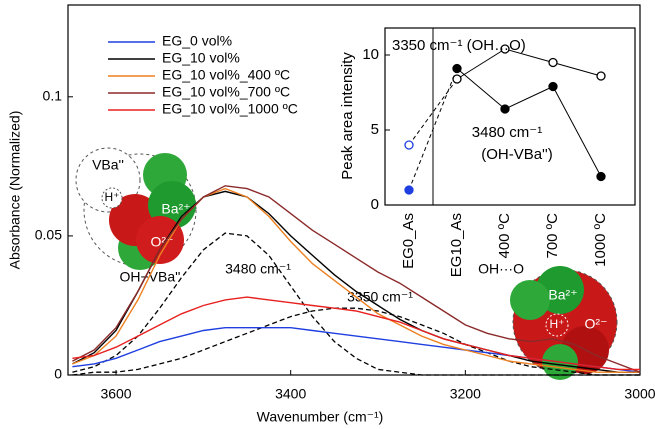 This screenshot has height=429, width=655. Describe the element at coordinates (380, 297) in the screenshot. I see `fit-label: 3350 cm⁻¹` at that location.